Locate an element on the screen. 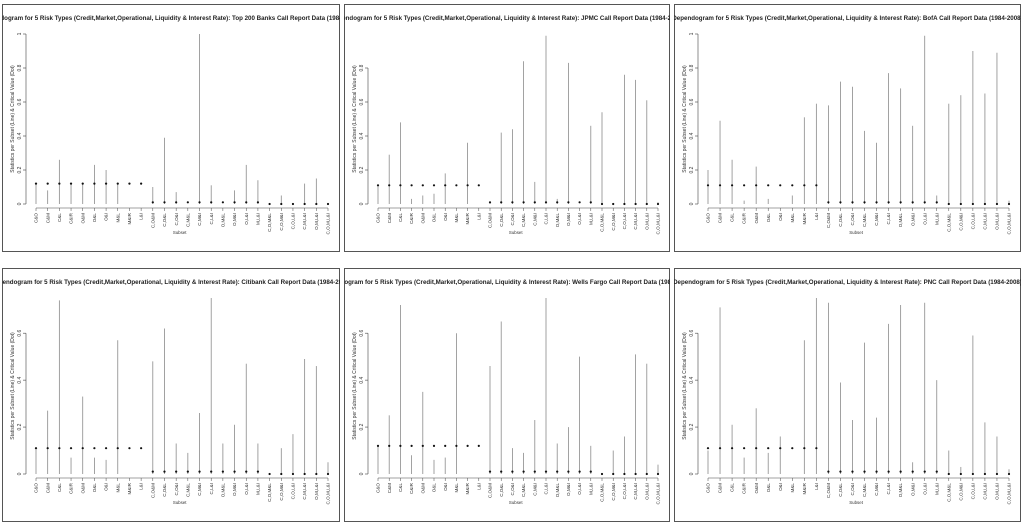 The height and width of the screenshot is (524, 1024). x-tick-label: M,L&I is located at coordinates (258, 489).